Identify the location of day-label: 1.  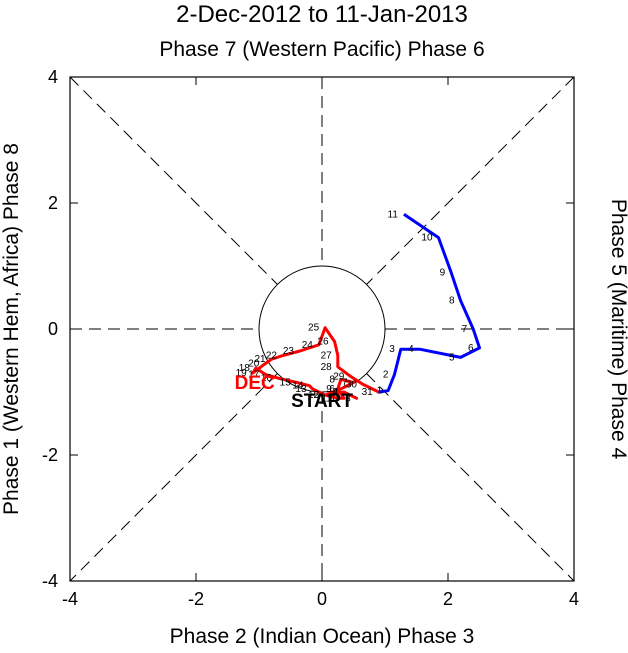
(380, 391).